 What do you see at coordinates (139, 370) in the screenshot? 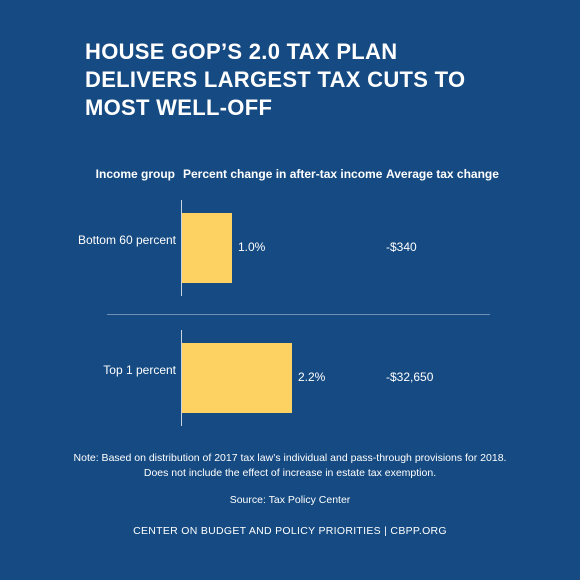
I see `category-label: Top 1 percent` at bounding box center [139, 370].